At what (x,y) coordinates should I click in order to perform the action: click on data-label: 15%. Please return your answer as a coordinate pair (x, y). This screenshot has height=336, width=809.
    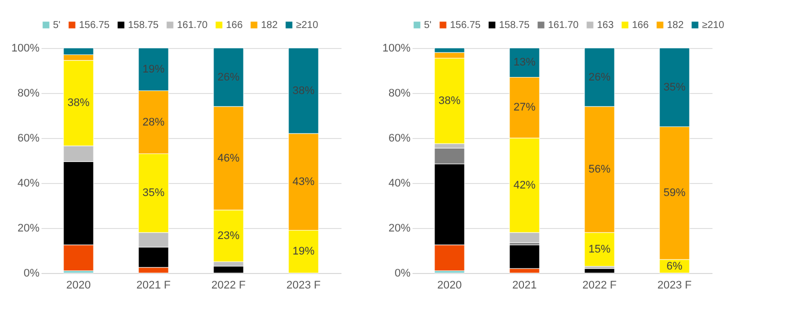
    Looking at the image, I should click on (599, 249).